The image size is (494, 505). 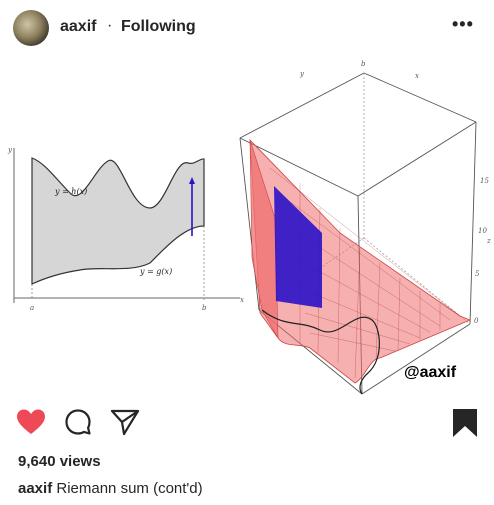 What do you see at coordinates (32, 308) in the screenshot?
I see `tick-a: a` at bounding box center [32, 308].